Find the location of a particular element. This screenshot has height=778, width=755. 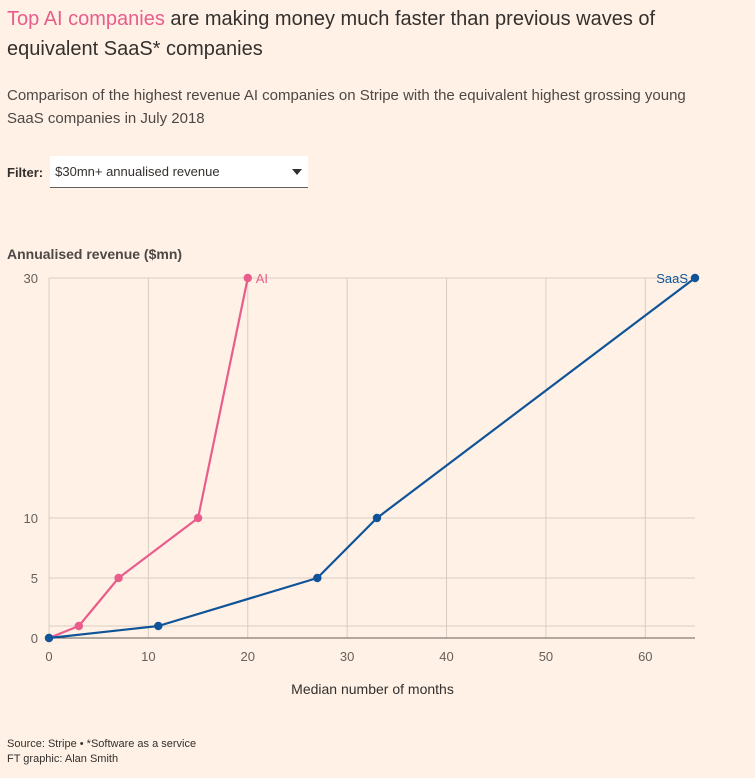

headline-accent: Top AI companies is located at coordinates (86, 19).